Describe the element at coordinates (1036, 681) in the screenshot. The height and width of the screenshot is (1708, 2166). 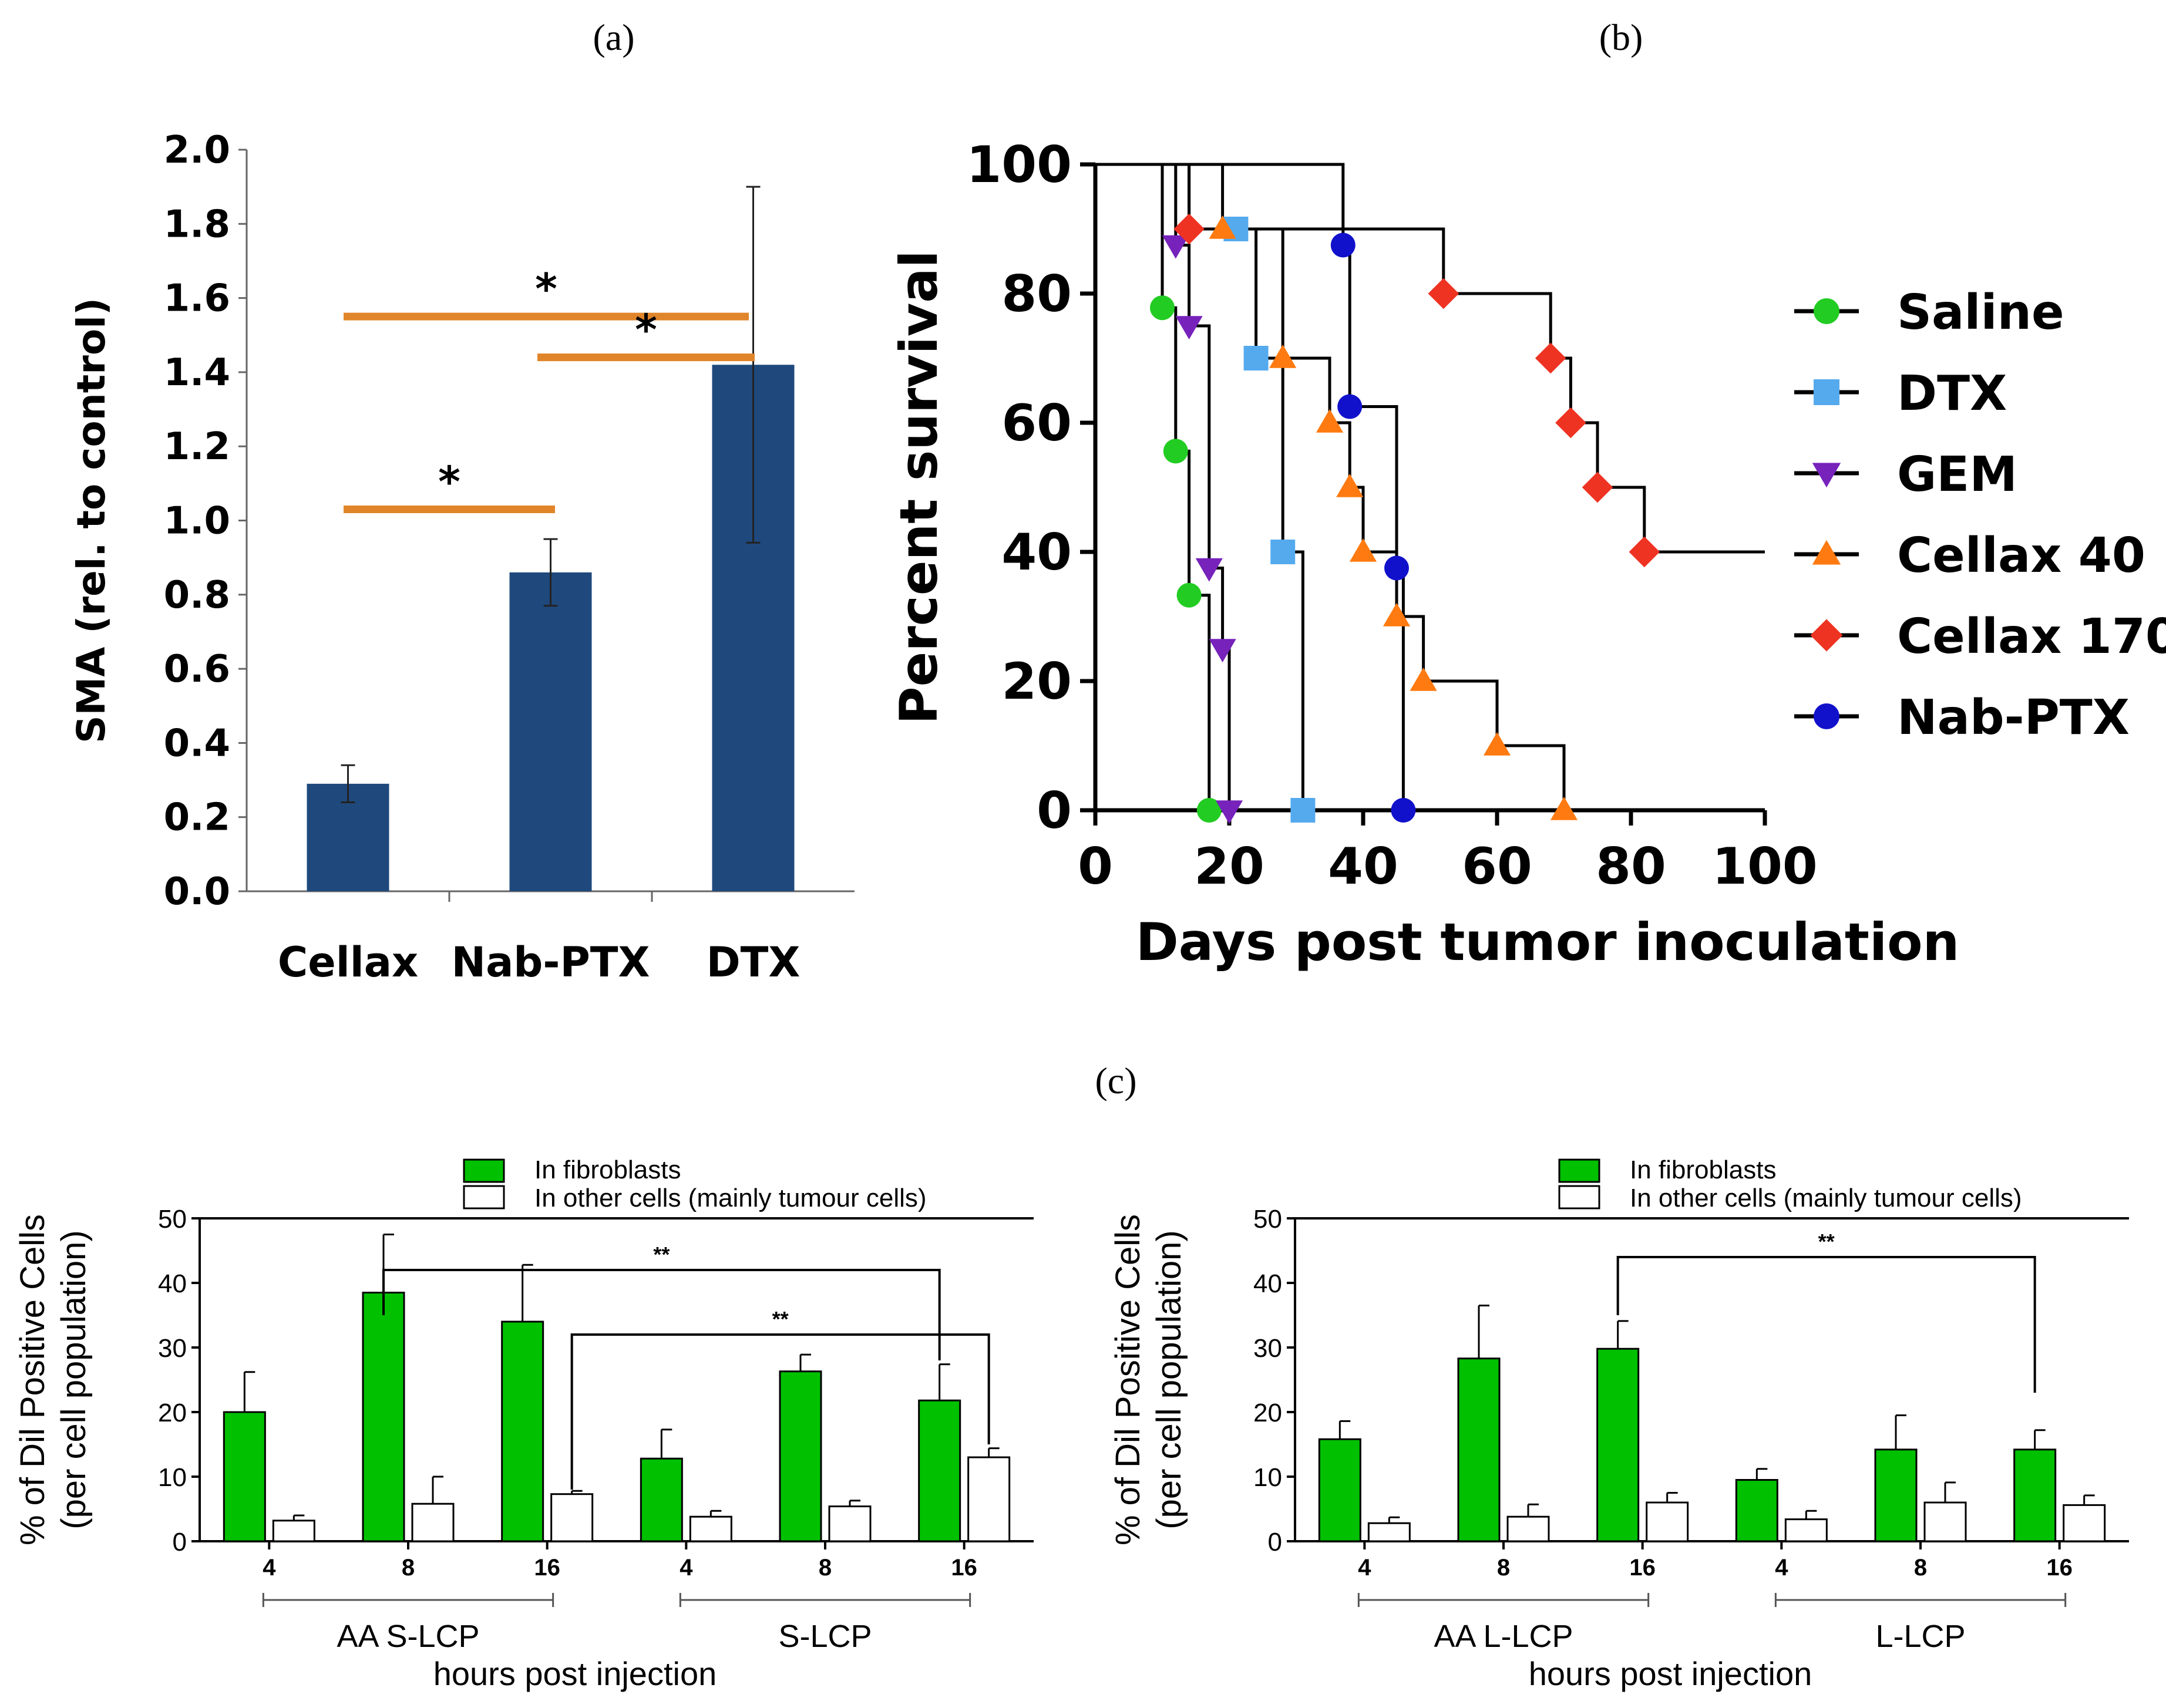
I see `b-ytick-label: 20` at that location.